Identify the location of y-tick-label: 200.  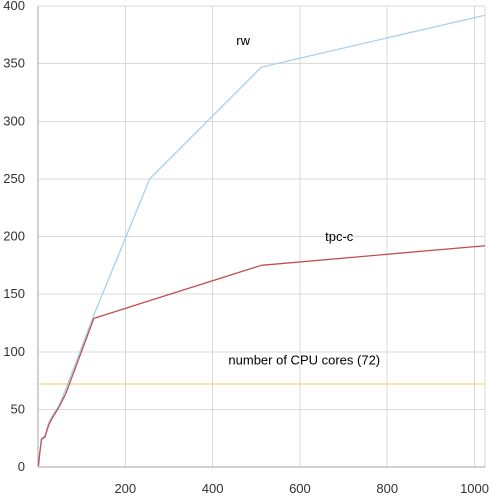
(14, 236).